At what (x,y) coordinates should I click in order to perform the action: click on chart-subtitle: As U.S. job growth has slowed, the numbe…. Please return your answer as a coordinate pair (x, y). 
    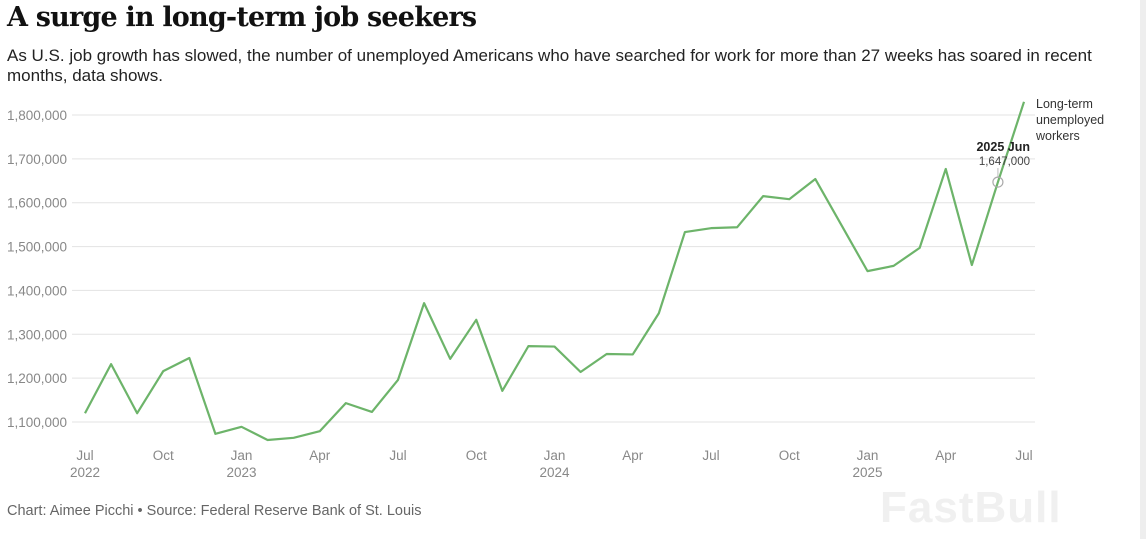
    Looking at the image, I should click on (549, 65).